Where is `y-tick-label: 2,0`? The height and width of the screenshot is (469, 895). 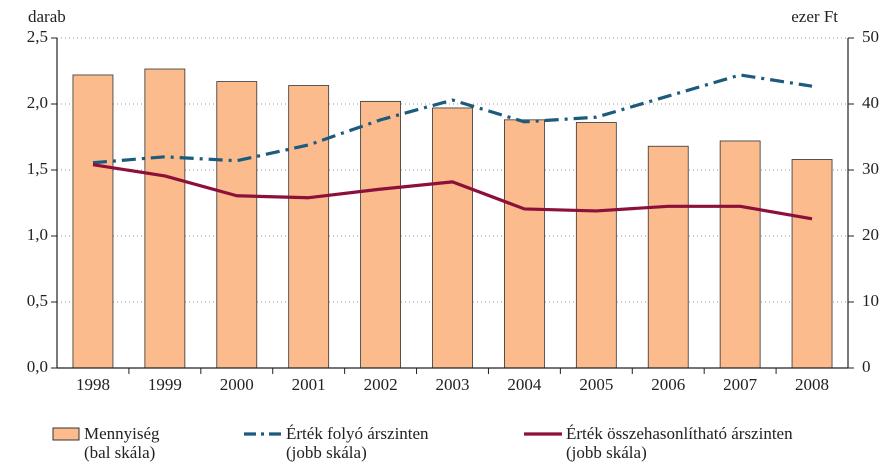
y-tick-label: 2,0 is located at coordinates (37, 102).